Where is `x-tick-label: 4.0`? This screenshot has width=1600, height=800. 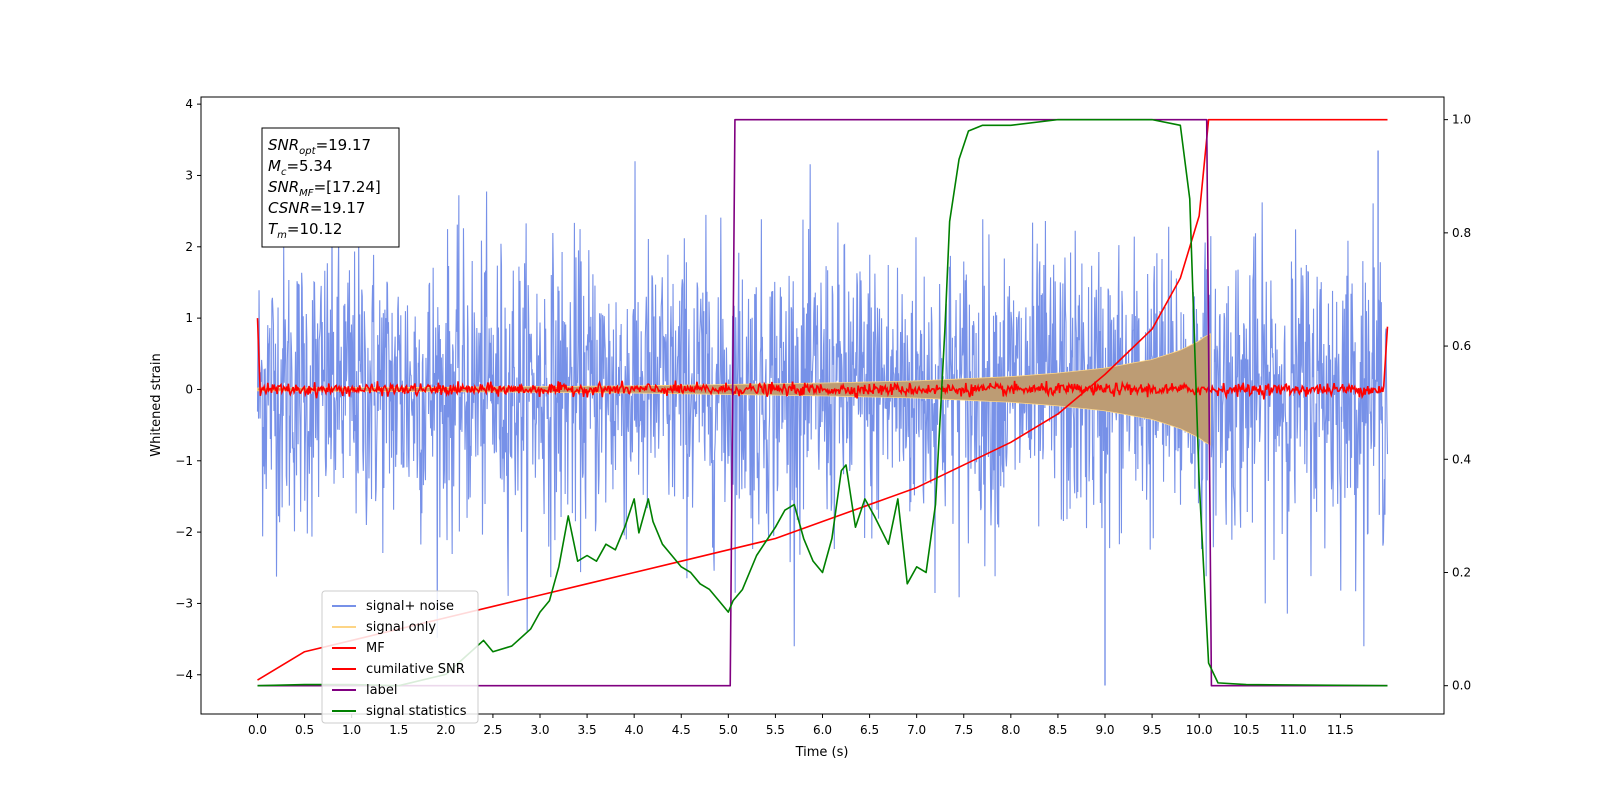 x-tick-label: 4.0 is located at coordinates (634, 730).